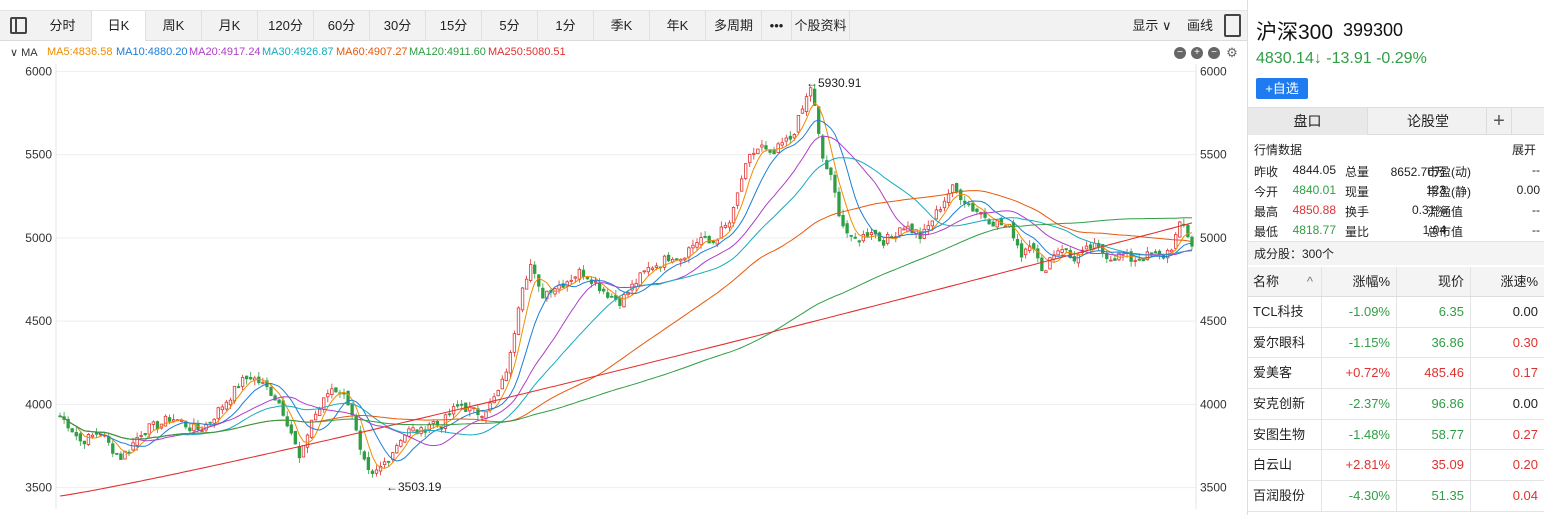 The image size is (1544, 515). I want to click on period-tab: •••, so click(777, 26).